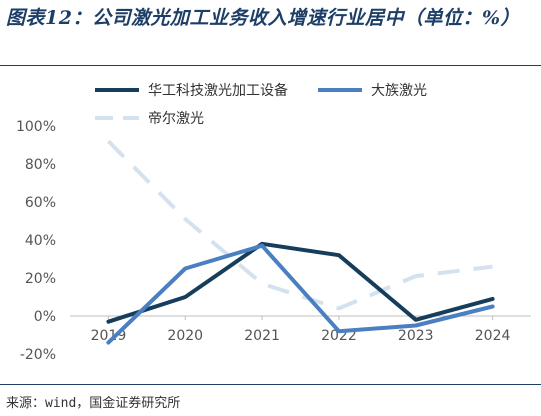 Image resolution: width=541 pixels, height=416 pixels. What do you see at coordinates (262, 336) in the screenshot?
I see `x-tick-label: 2021` at bounding box center [262, 336].